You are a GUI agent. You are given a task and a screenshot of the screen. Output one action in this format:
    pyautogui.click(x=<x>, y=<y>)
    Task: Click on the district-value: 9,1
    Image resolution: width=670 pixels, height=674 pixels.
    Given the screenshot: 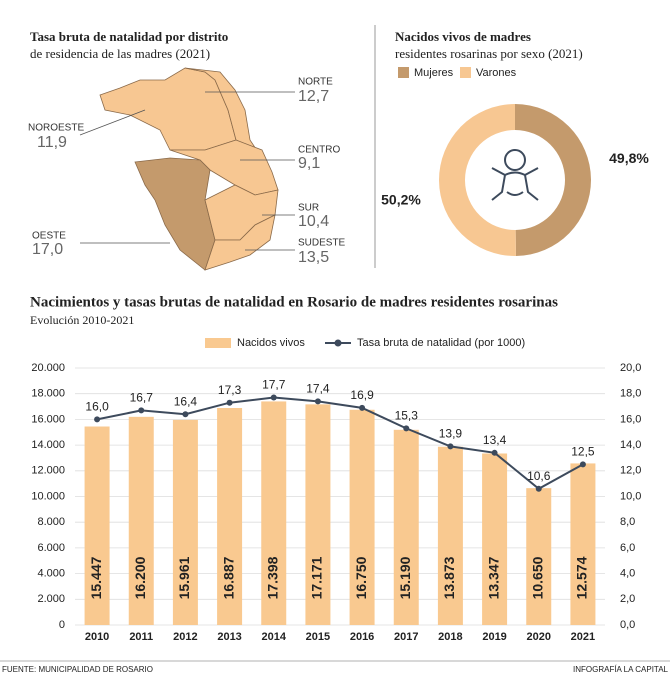 What is the action you would take?
    pyautogui.click(x=309, y=163)
    